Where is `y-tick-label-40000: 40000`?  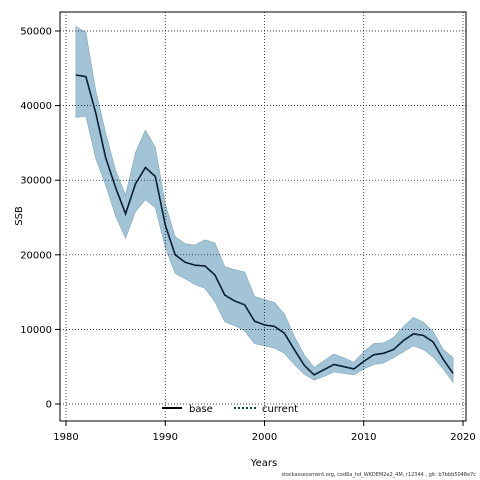 y-tick-label-40000: 40000 is located at coordinates (36, 106).